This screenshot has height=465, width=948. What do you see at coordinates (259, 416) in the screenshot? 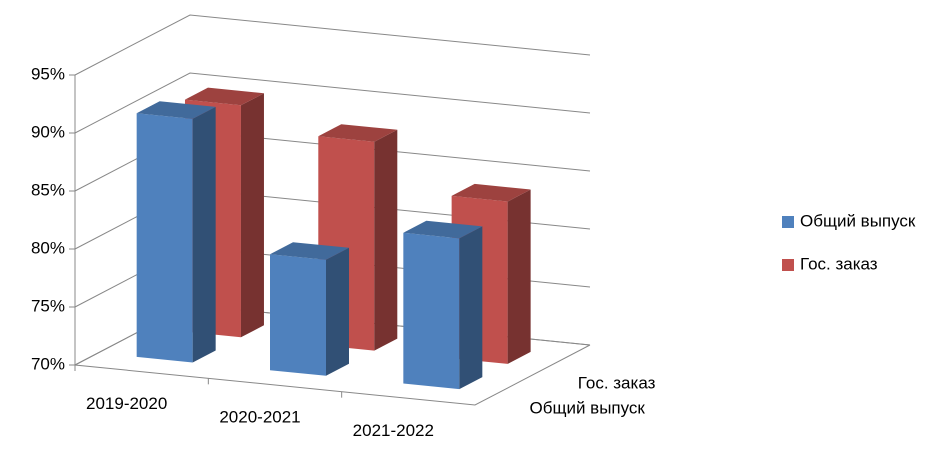
I see `x-tick-label: 2020-2021` at bounding box center [259, 416].